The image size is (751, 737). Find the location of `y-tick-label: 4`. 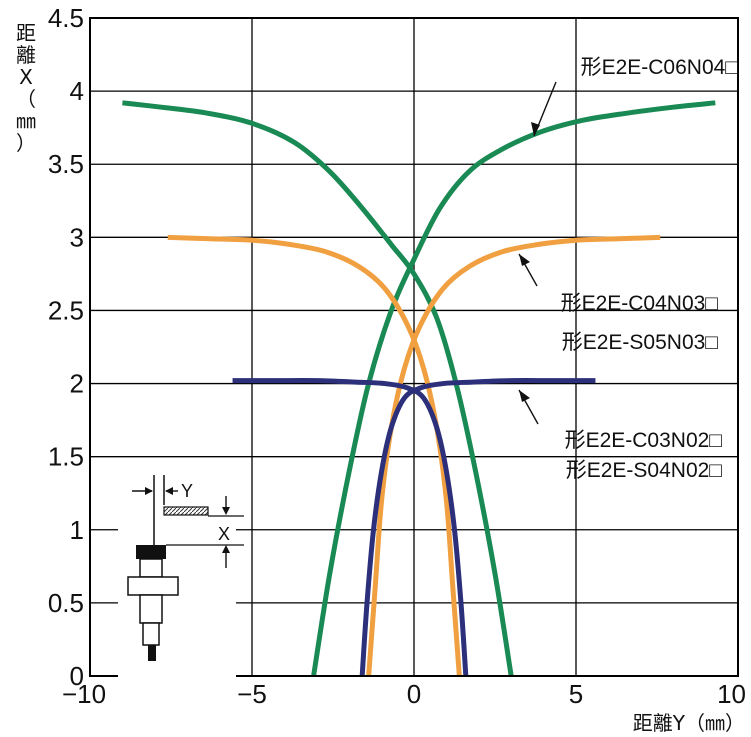

y-tick-label: 4 is located at coordinates (77, 91).